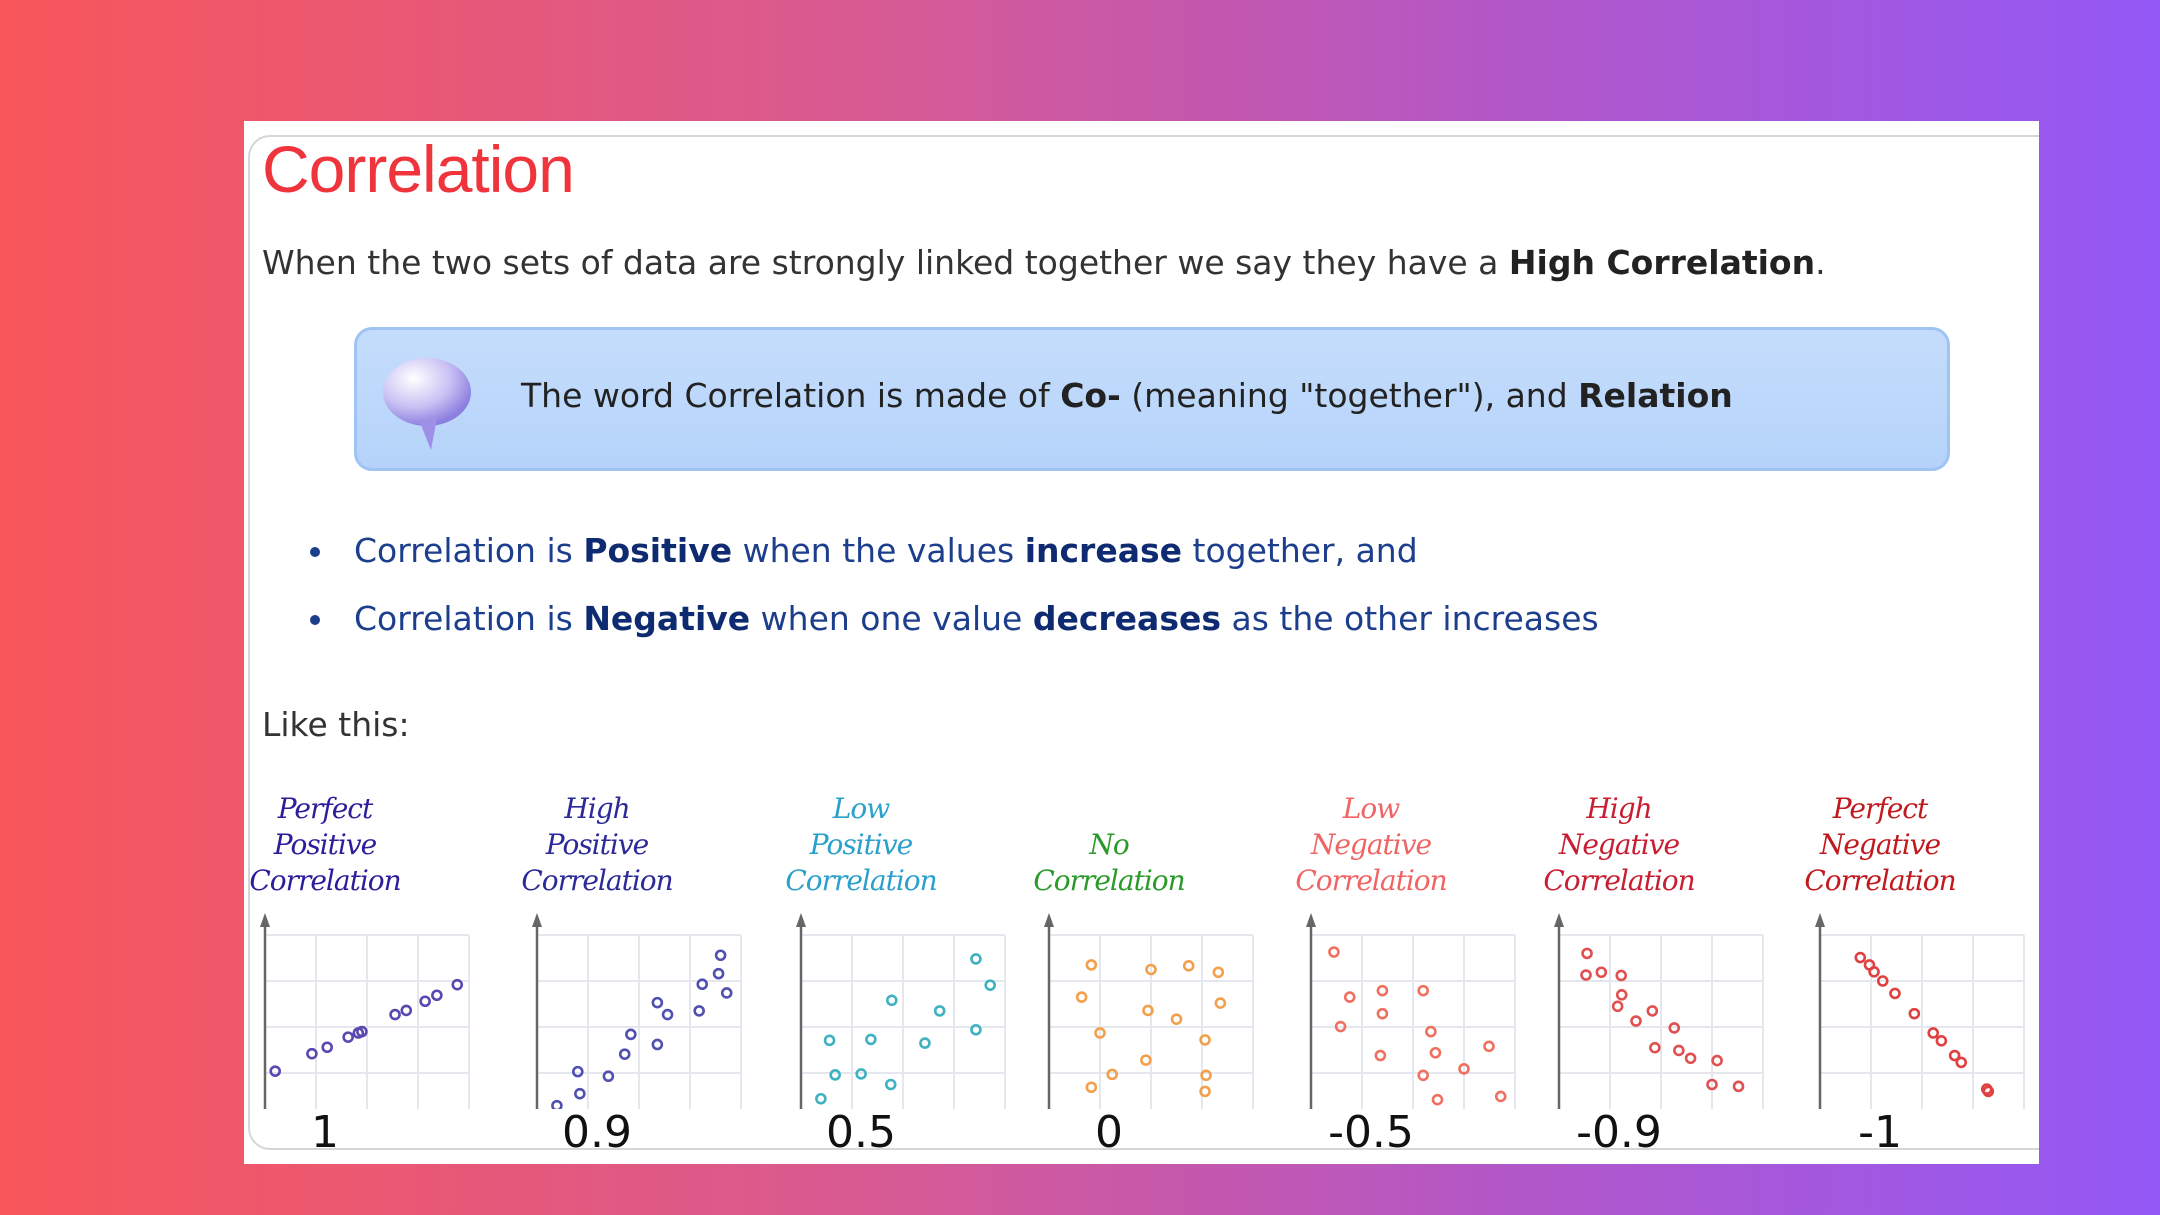 The height and width of the screenshot is (1215, 2160). What do you see at coordinates (1820, 262) in the screenshot?
I see `intro-end: .` at bounding box center [1820, 262].